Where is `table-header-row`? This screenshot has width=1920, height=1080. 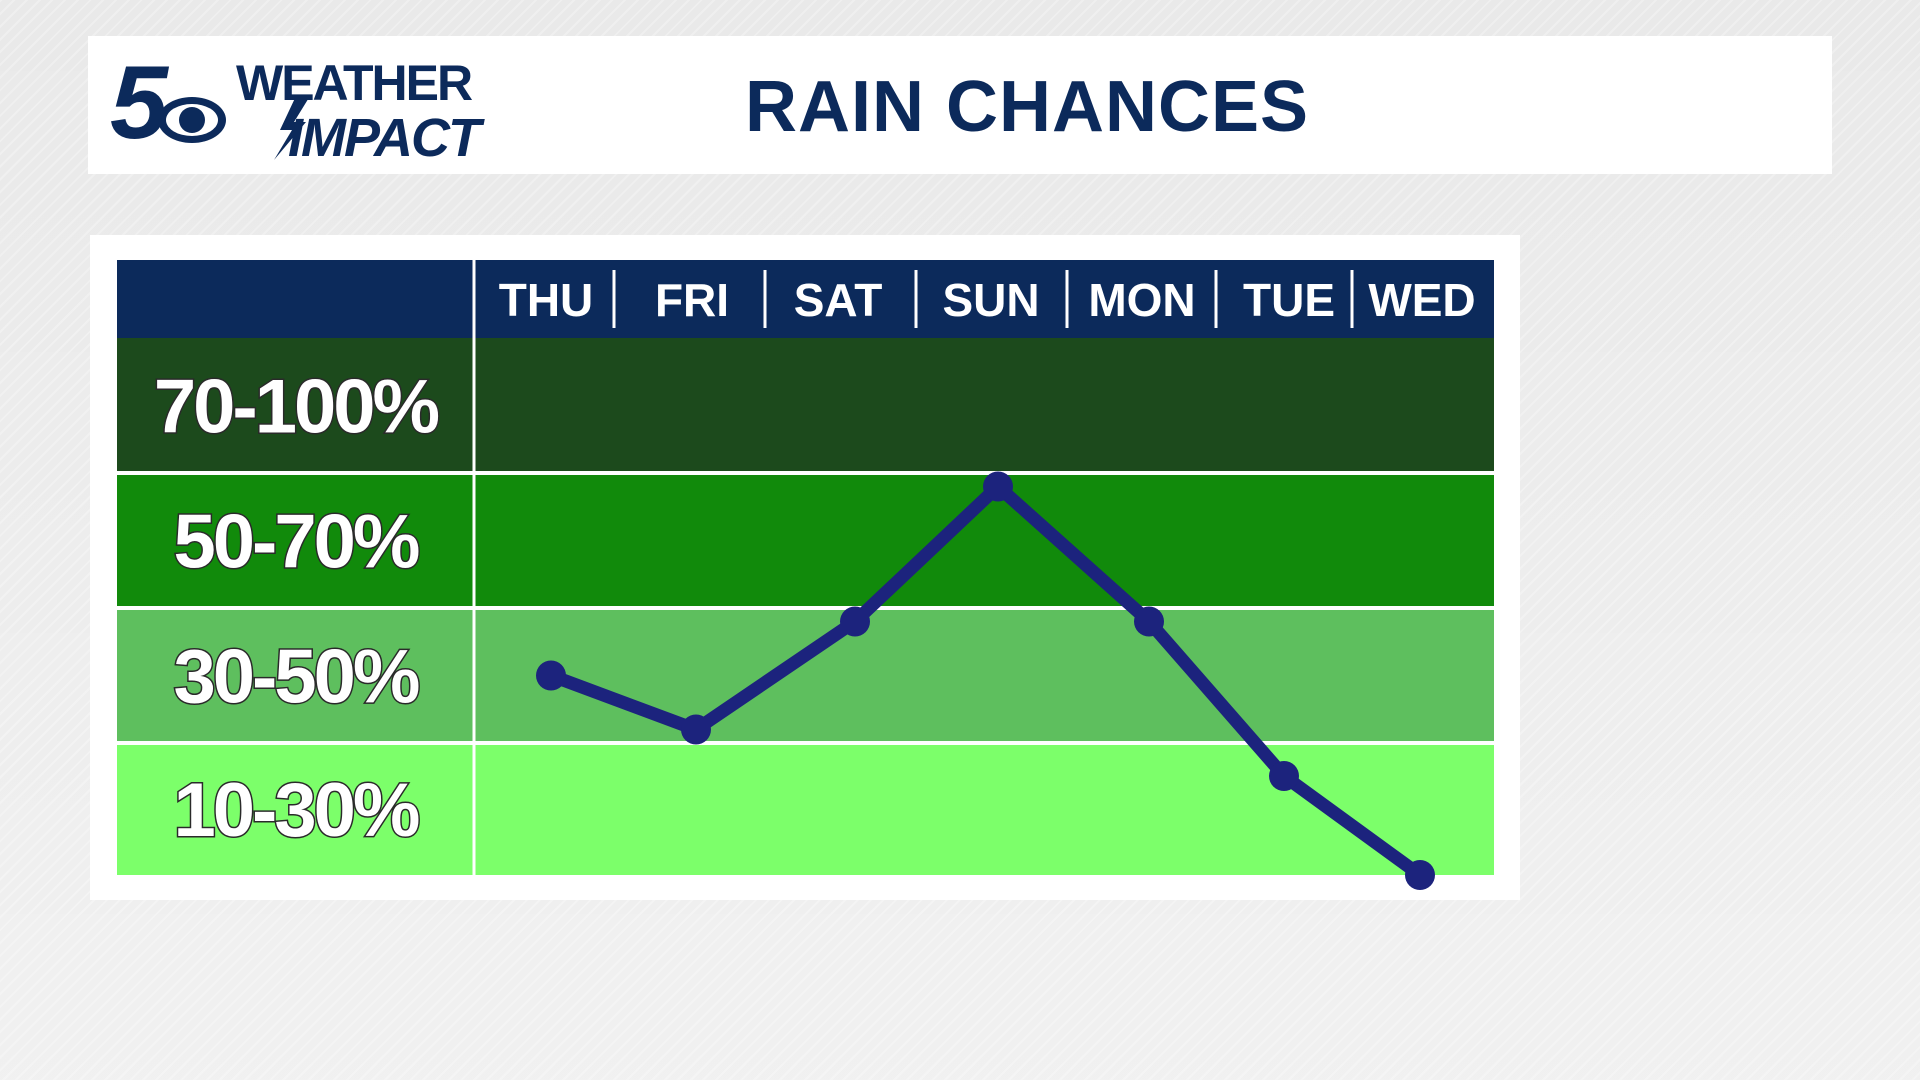 table-header-row is located at coordinates (805, 299).